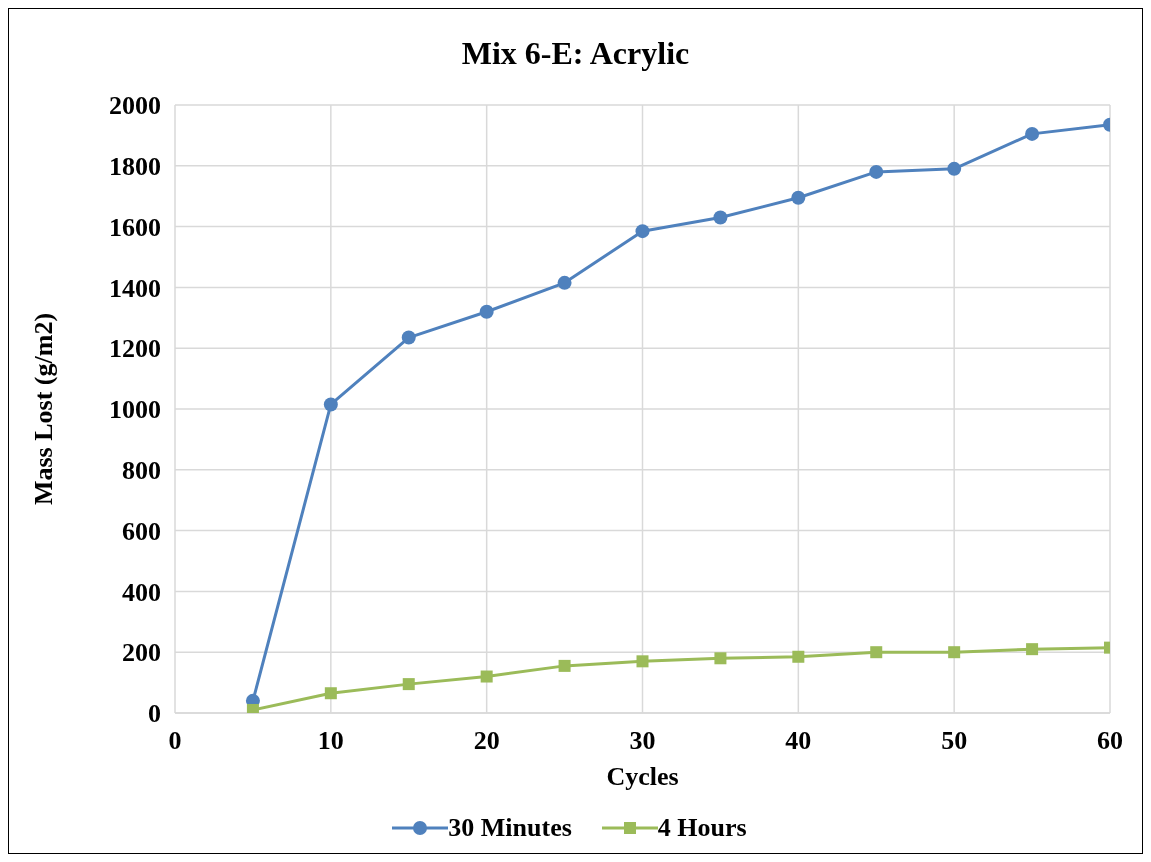 This screenshot has width=1151, height=862. What do you see at coordinates (575, 53) in the screenshot?
I see `chart-title: Mix 6-E: Acrylic` at bounding box center [575, 53].